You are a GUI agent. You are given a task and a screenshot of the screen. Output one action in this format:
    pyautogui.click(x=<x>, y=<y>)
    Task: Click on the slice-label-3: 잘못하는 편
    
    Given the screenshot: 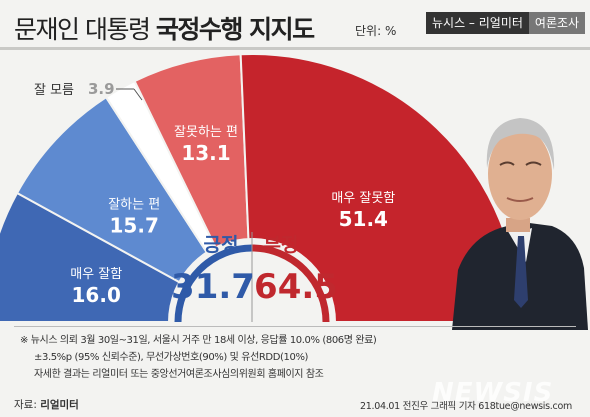 What is the action you would take?
    pyautogui.click(x=206, y=132)
    